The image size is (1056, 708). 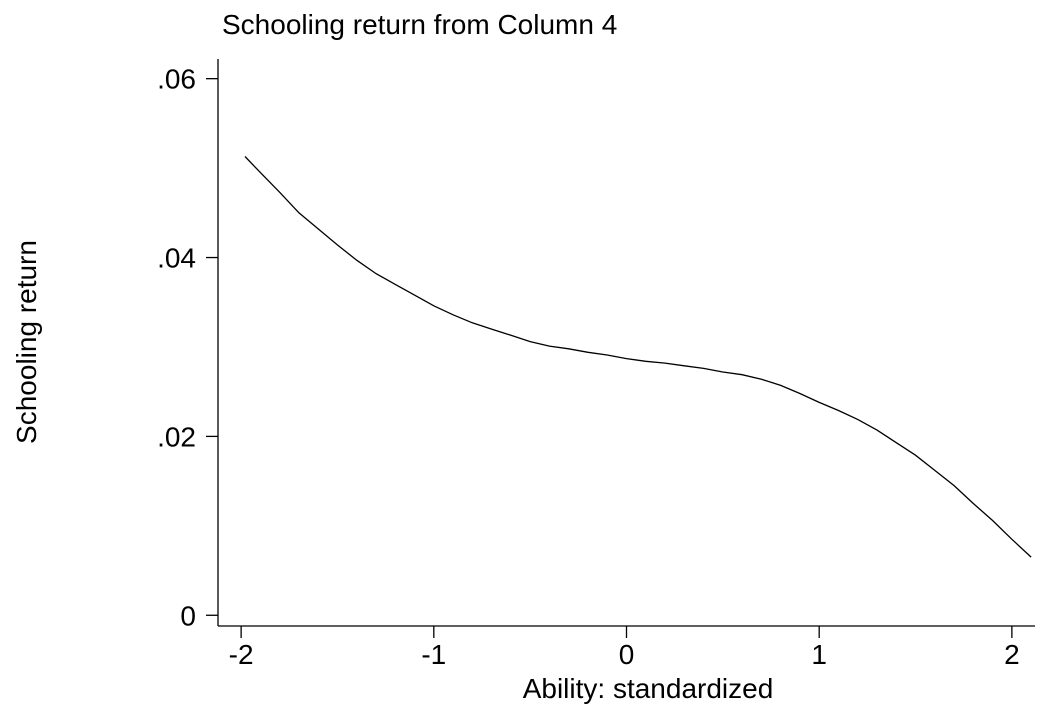 What do you see at coordinates (241, 654) in the screenshot?
I see `x-tick-label: -2` at bounding box center [241, 654].